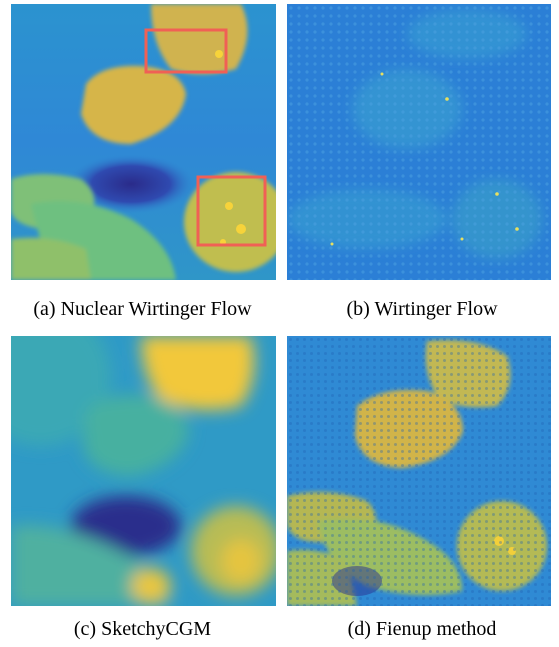 This screenshot has height=647, width=559. I want to click on highlight-box-top, so click(186, 51).